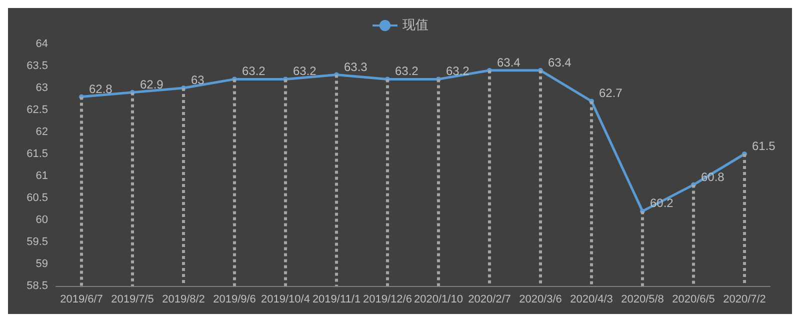 This screenshot has height=322, width=800. What do you see at coordinates (764, 146) in the screenshot?
I see `data-label: 61.5` at bounding box center [764, 146].